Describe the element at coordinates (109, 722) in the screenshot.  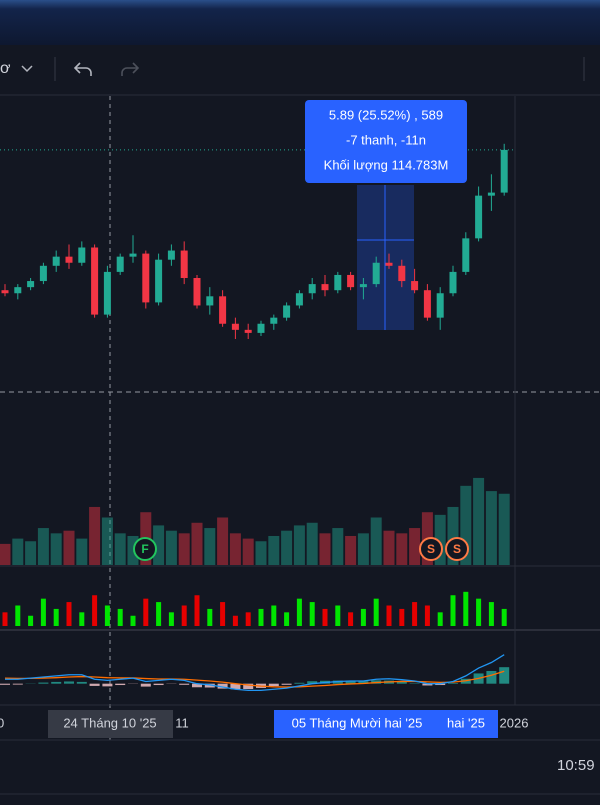
I see `time-label: 24 Tháng 10 '25` at that location.